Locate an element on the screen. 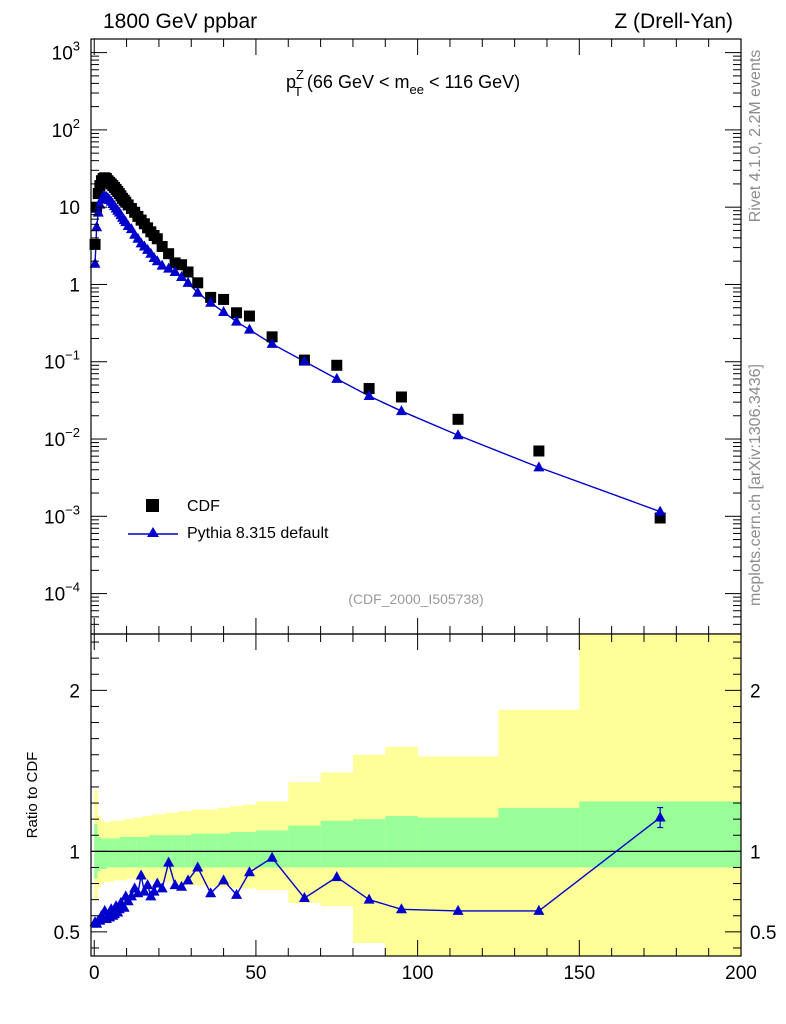  header-left: 1800 GeV ppbar is located at coordinates (180, 21).